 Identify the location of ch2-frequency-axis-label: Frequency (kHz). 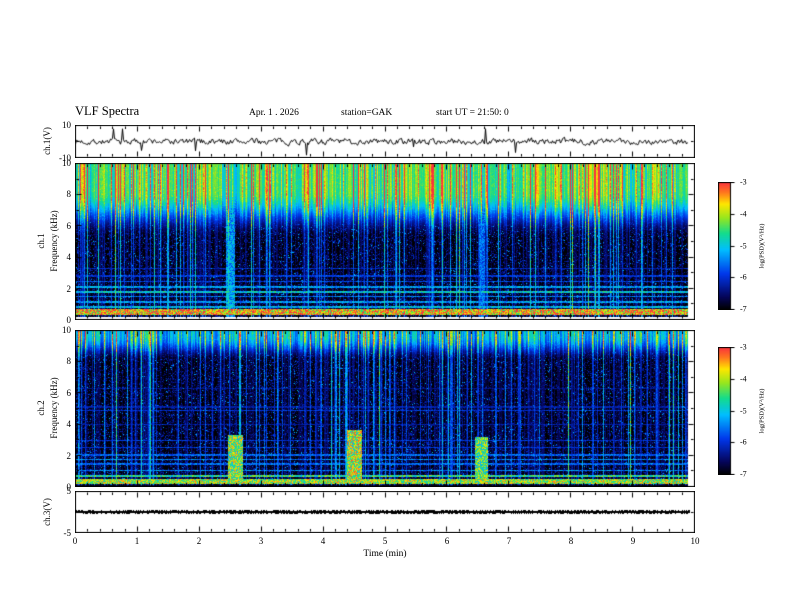
(54, 408).